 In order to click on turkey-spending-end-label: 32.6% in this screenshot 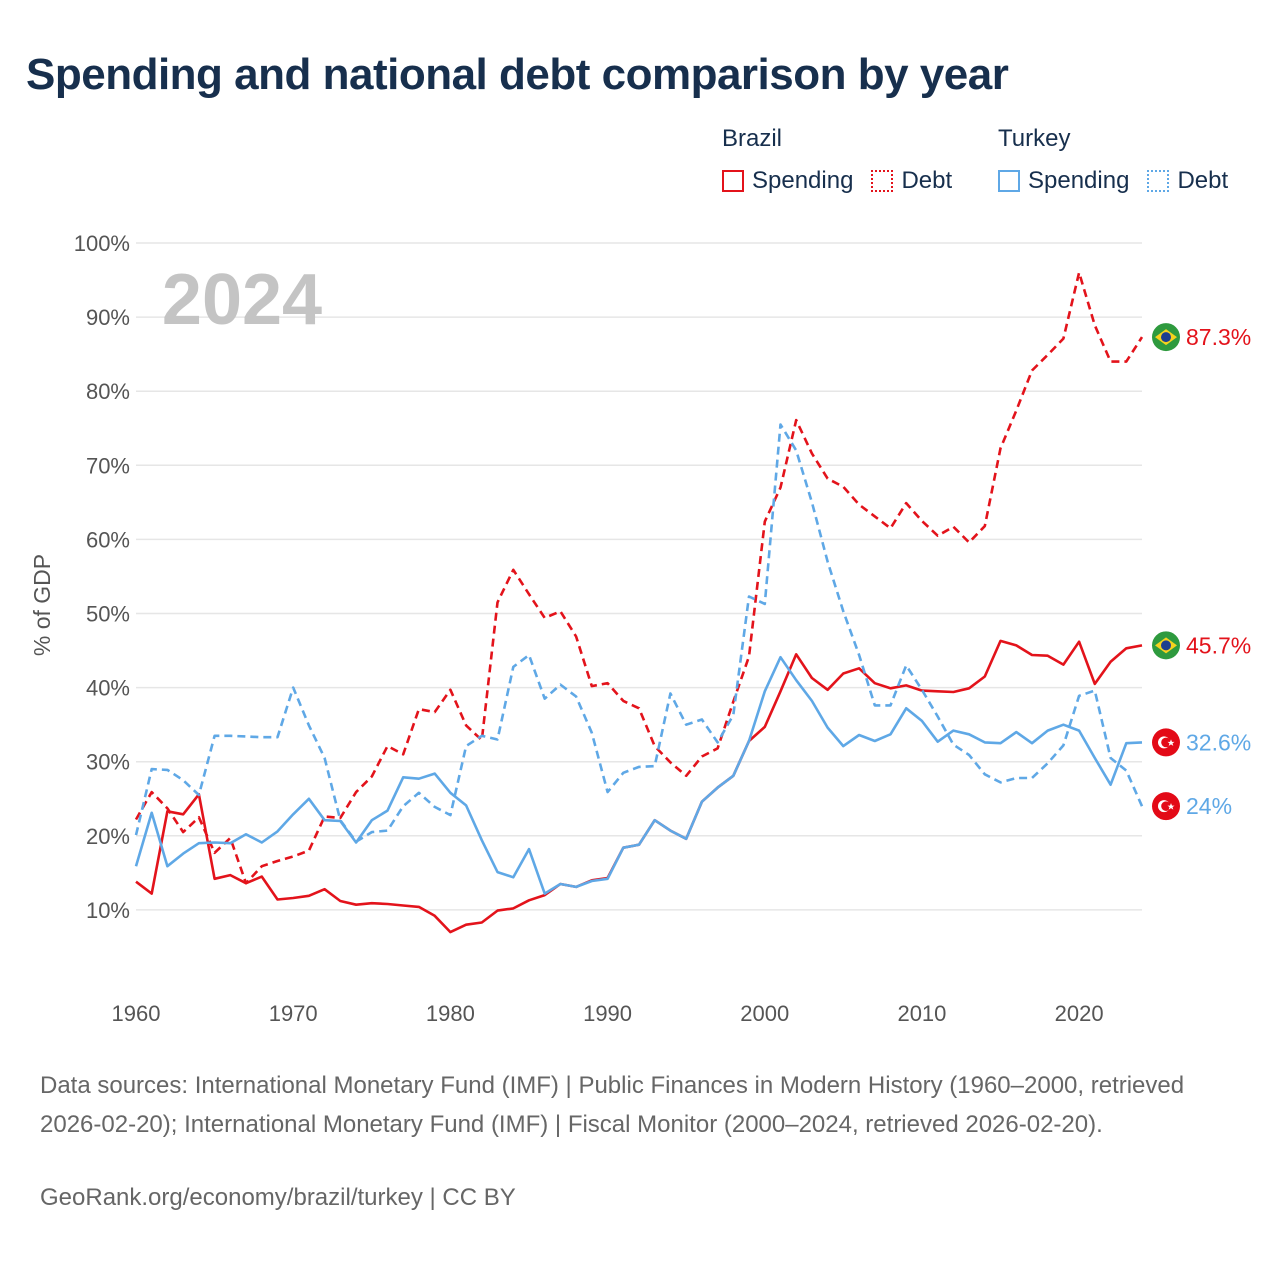, I will do `click(1218, 742)`.